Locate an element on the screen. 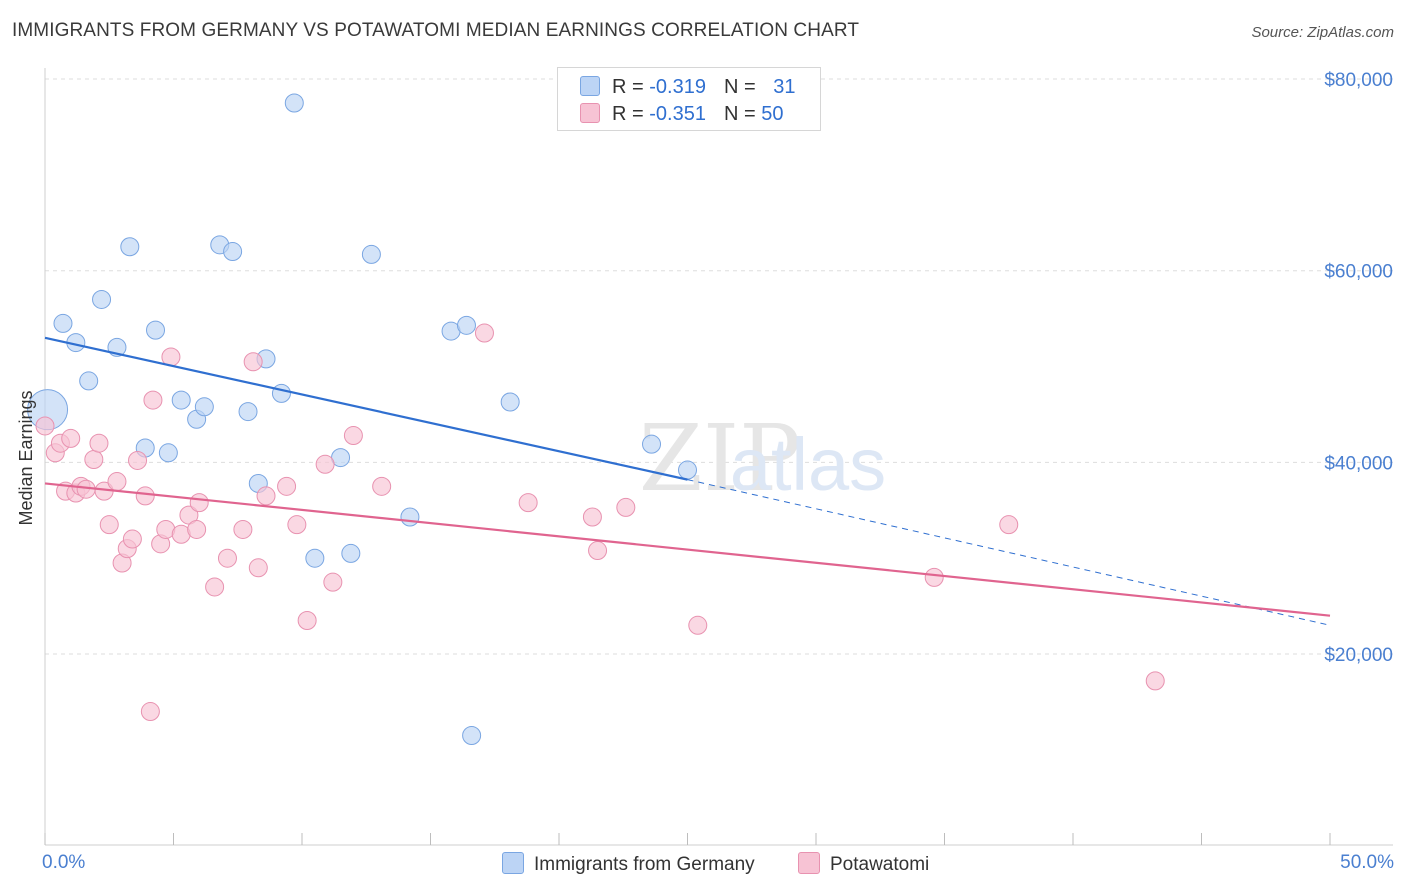  legend-row-germany: R = -0.319 N = 31 is located at coordinates (687, 87).